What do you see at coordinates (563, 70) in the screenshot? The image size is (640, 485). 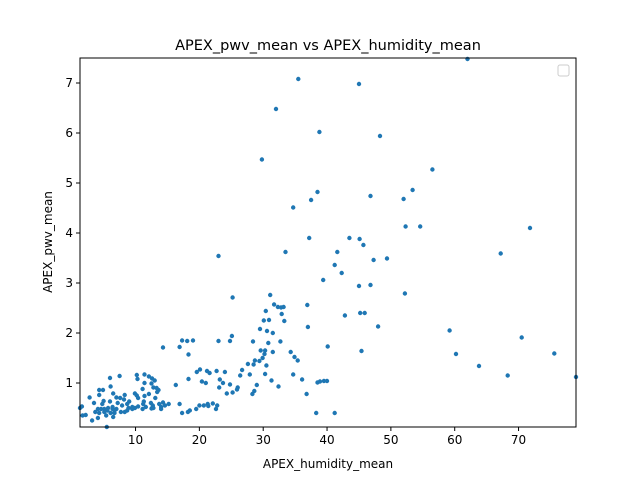 I see `legend-box` at bounding box center [563, 70].